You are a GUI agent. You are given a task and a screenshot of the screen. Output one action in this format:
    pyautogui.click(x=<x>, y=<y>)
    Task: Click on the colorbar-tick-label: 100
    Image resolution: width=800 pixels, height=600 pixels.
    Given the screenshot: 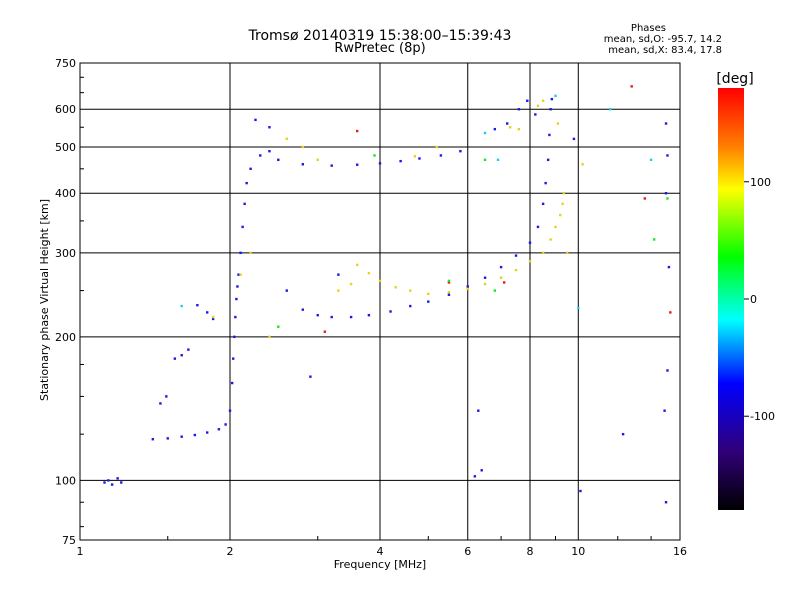 What is the action you would take?
    pyautogui.click(x=760, y=182)
    